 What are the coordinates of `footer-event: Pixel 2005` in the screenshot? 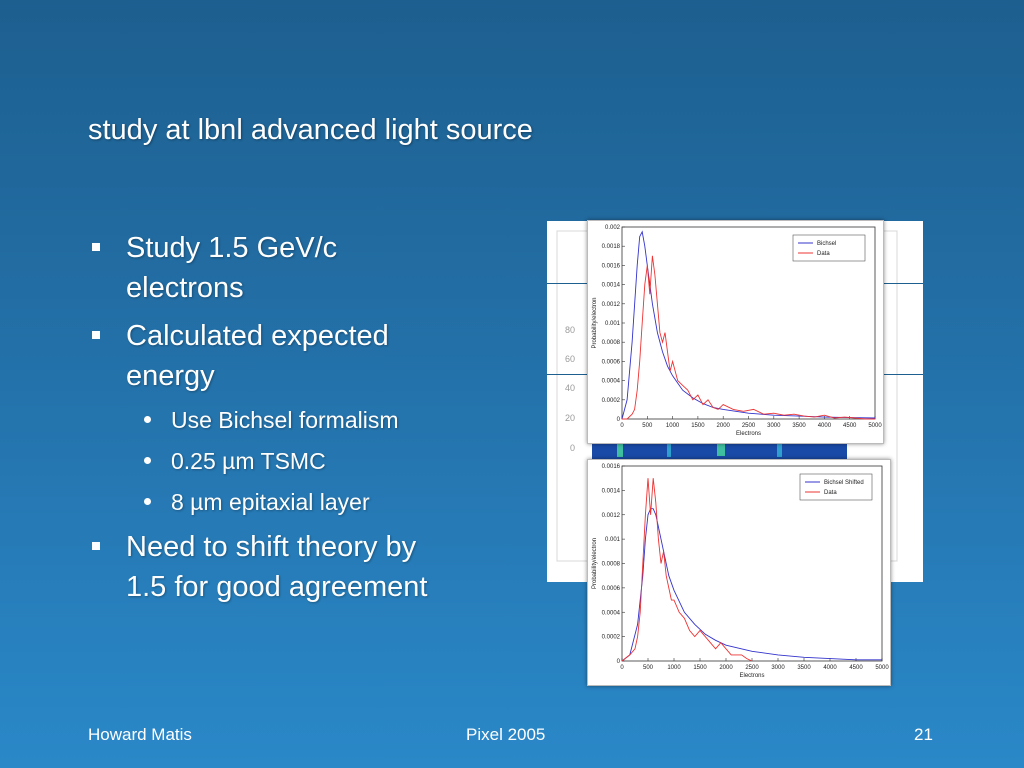 It's located at (506, 734).